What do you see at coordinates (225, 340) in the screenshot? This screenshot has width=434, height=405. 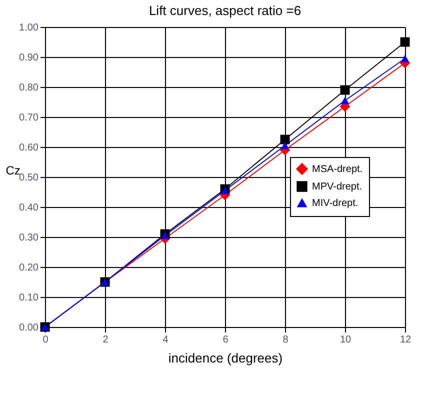 I see `x-tick-label: 6` at bounding box center [225, 340].